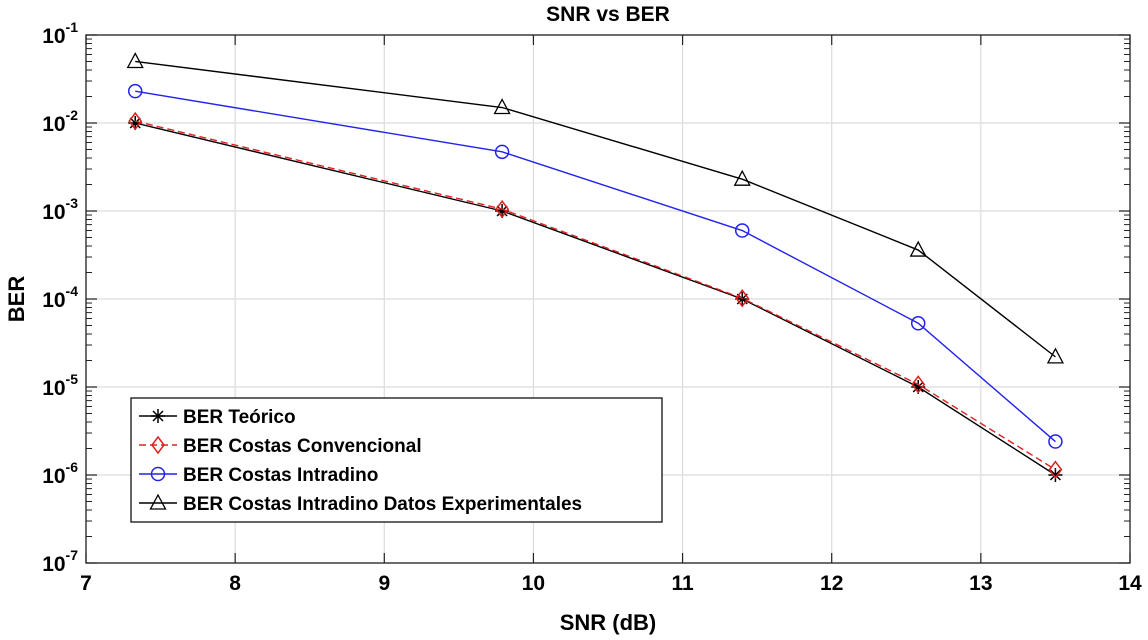  I want to click on x-tick-label: 9, so click(384, 583).